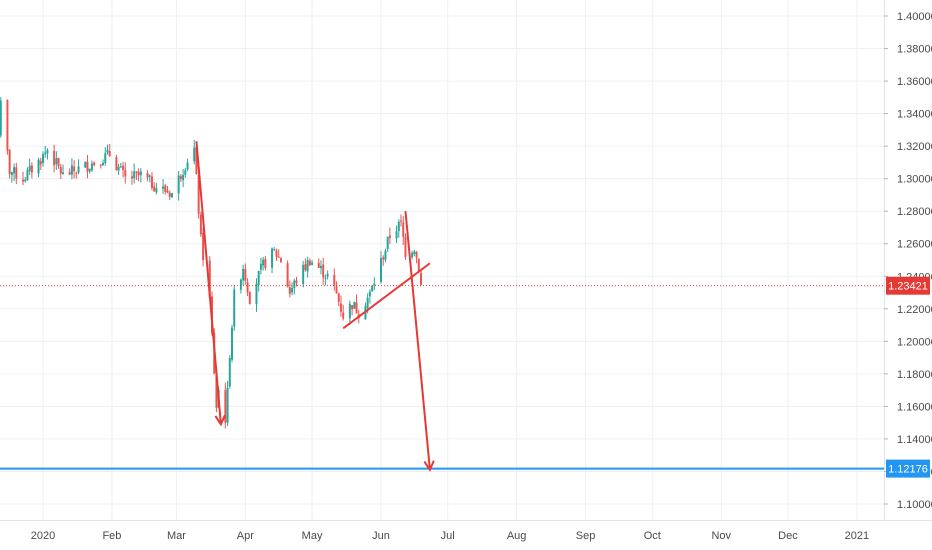 The image size is (932, 550). What do you see at coordinates (208, 283) in the screenshot?
I see `arrow-line` at bounding box center [208, 283].